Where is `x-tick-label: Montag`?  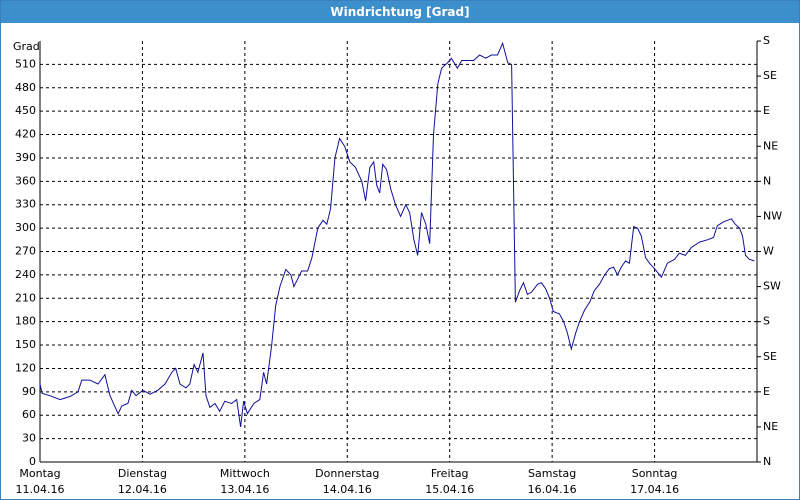 x-tick-label: Montag is located at coordinates (39, 473).